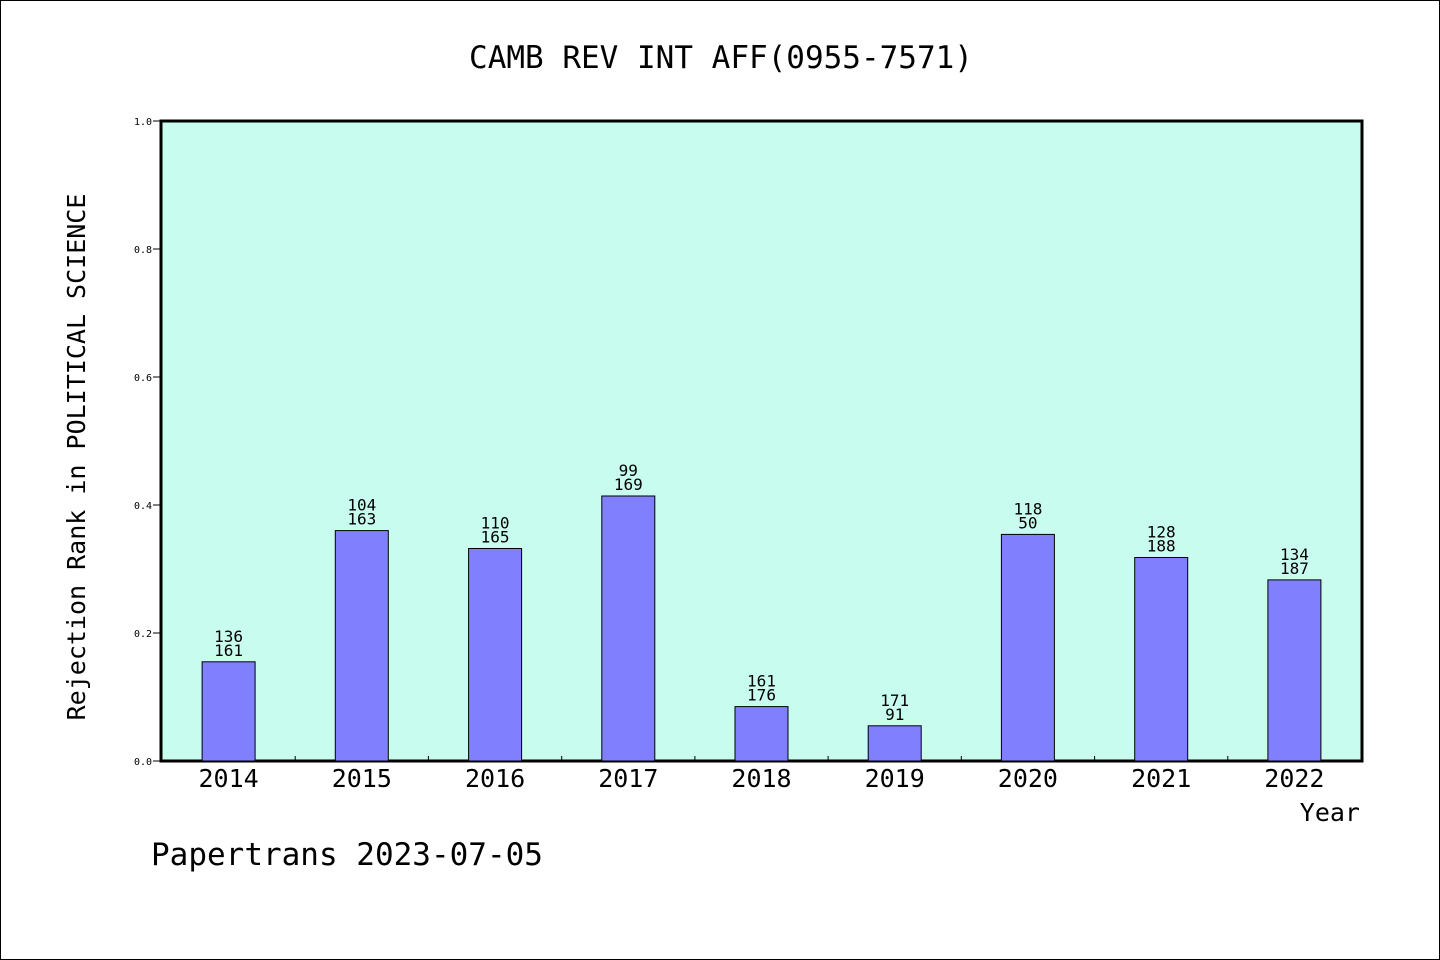 The height and width of the screenshot is (960, 1440). Describe the element at coordinates (1027, 647) in the screenshot. I see `bar-2020` at that location.